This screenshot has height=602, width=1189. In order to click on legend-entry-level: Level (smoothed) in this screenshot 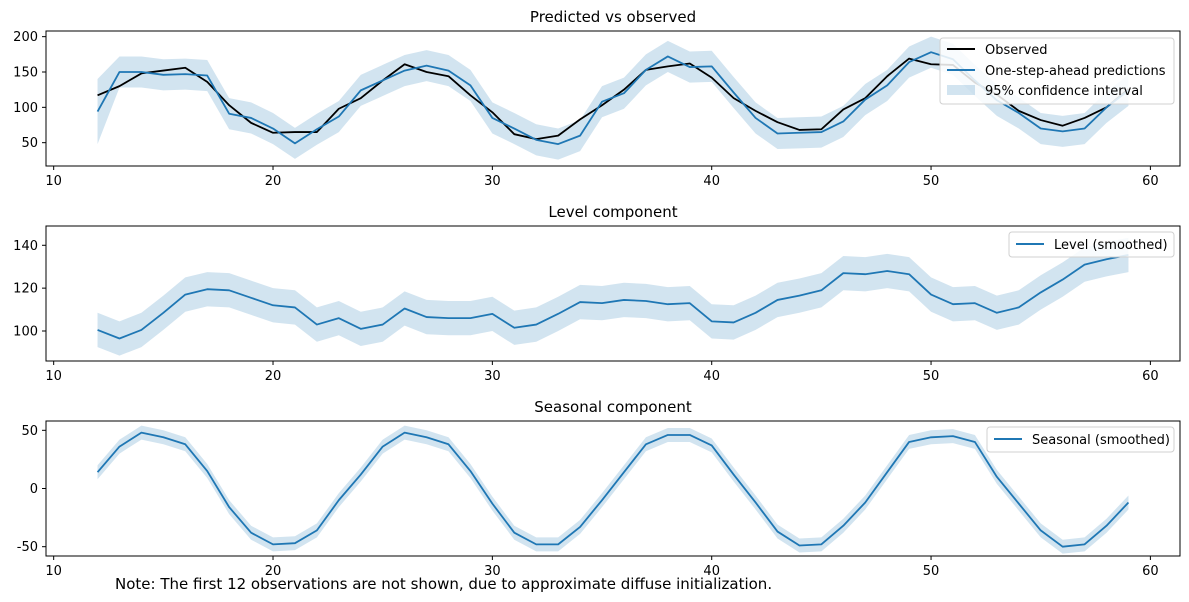, I will do `click(1111, 245)`.